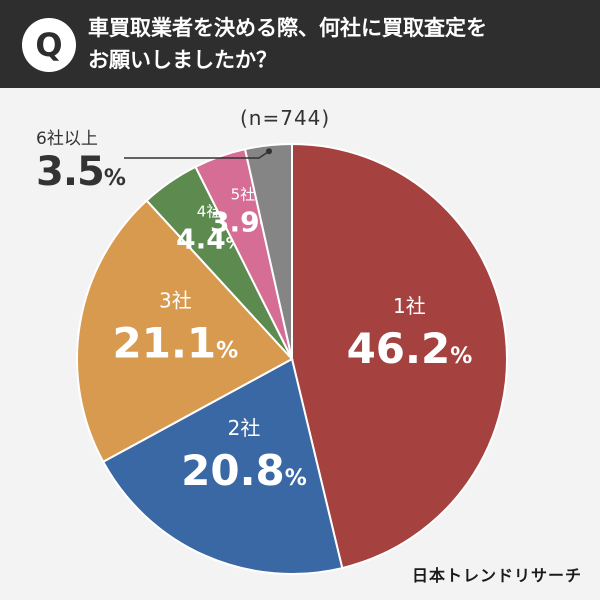 The width and height of the screenshot is (600, 600). Describe the element at coordinates (496, 575) in the screenshot. I see `brand-logo: 日本トレンドリサーチ` at that location.